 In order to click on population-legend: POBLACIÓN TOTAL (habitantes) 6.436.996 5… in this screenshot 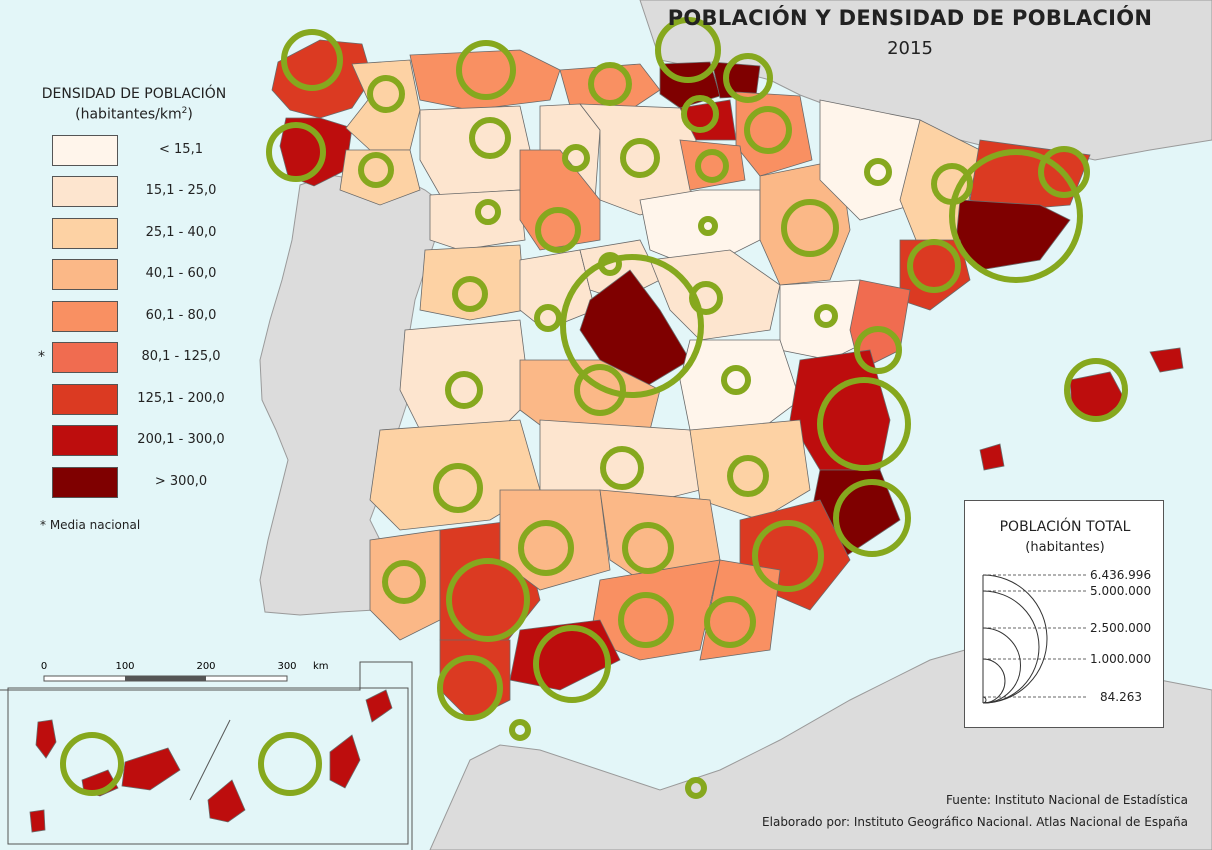, I will do `click(1064, 614)`.